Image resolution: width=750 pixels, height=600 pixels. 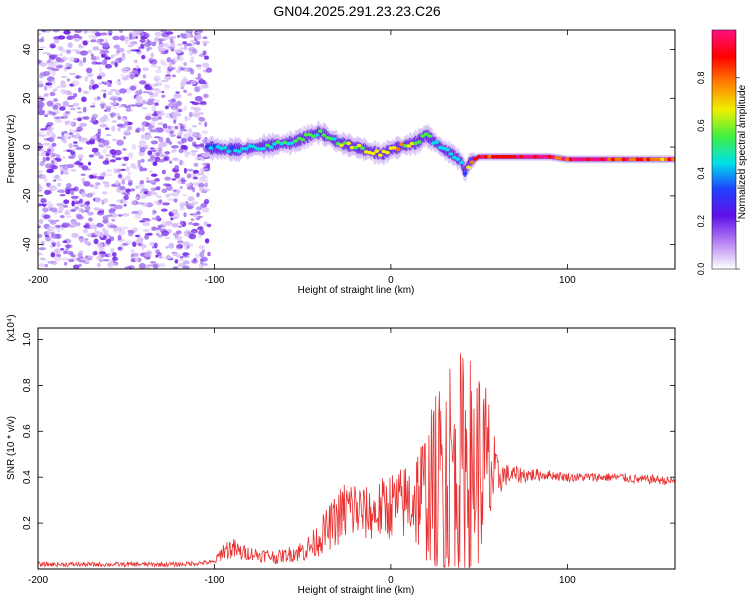 I want to click on y-tick-label: 40, so click(x=27, y=50).